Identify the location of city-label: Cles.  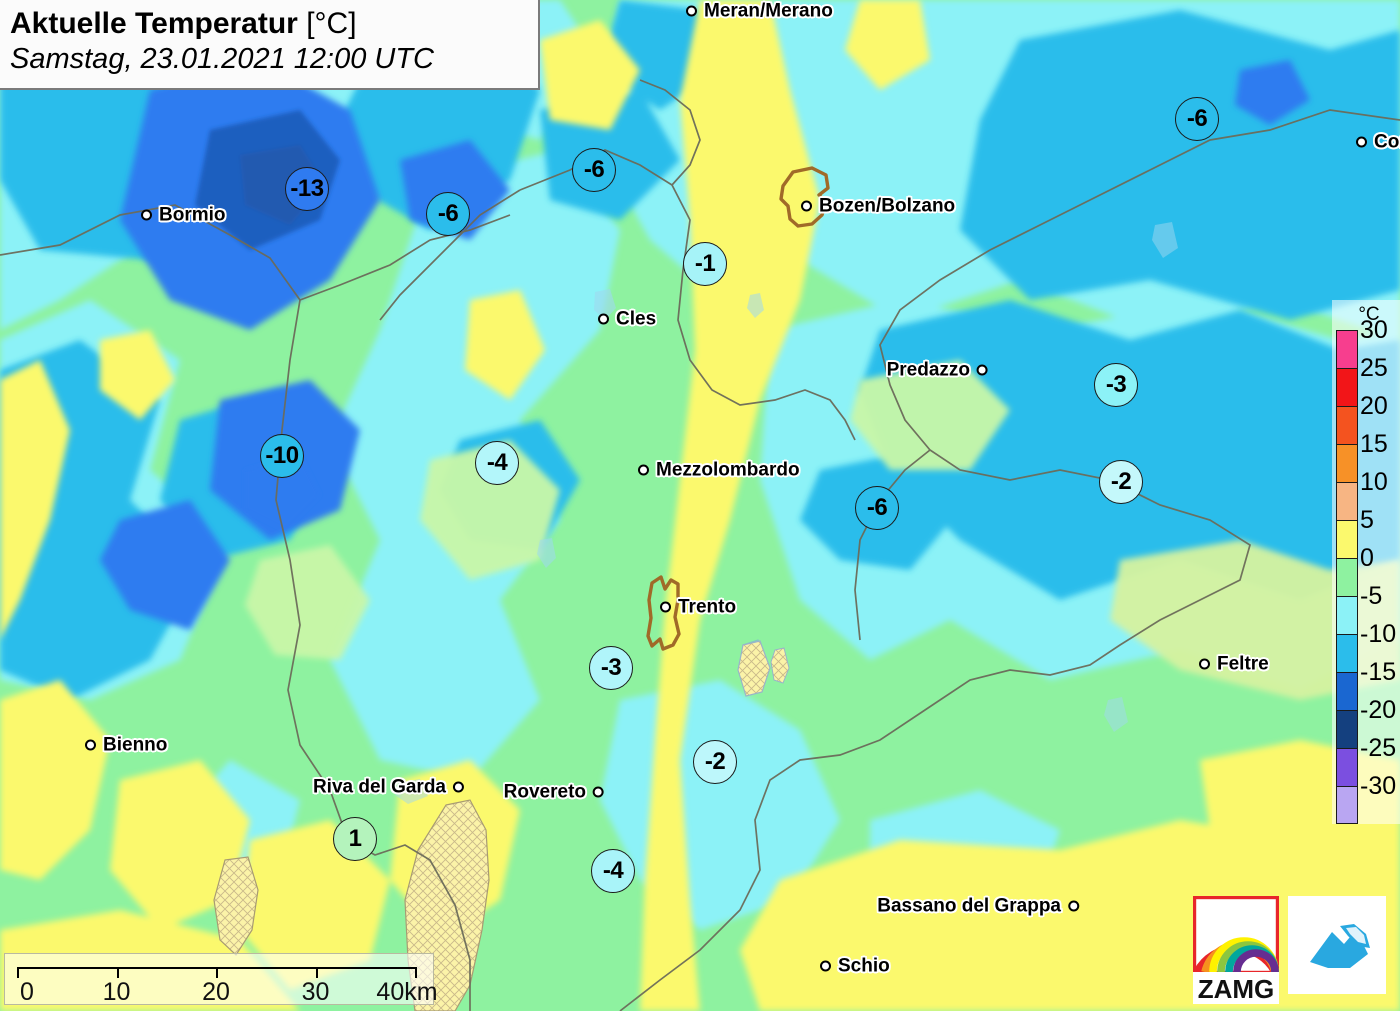
(627, 319).